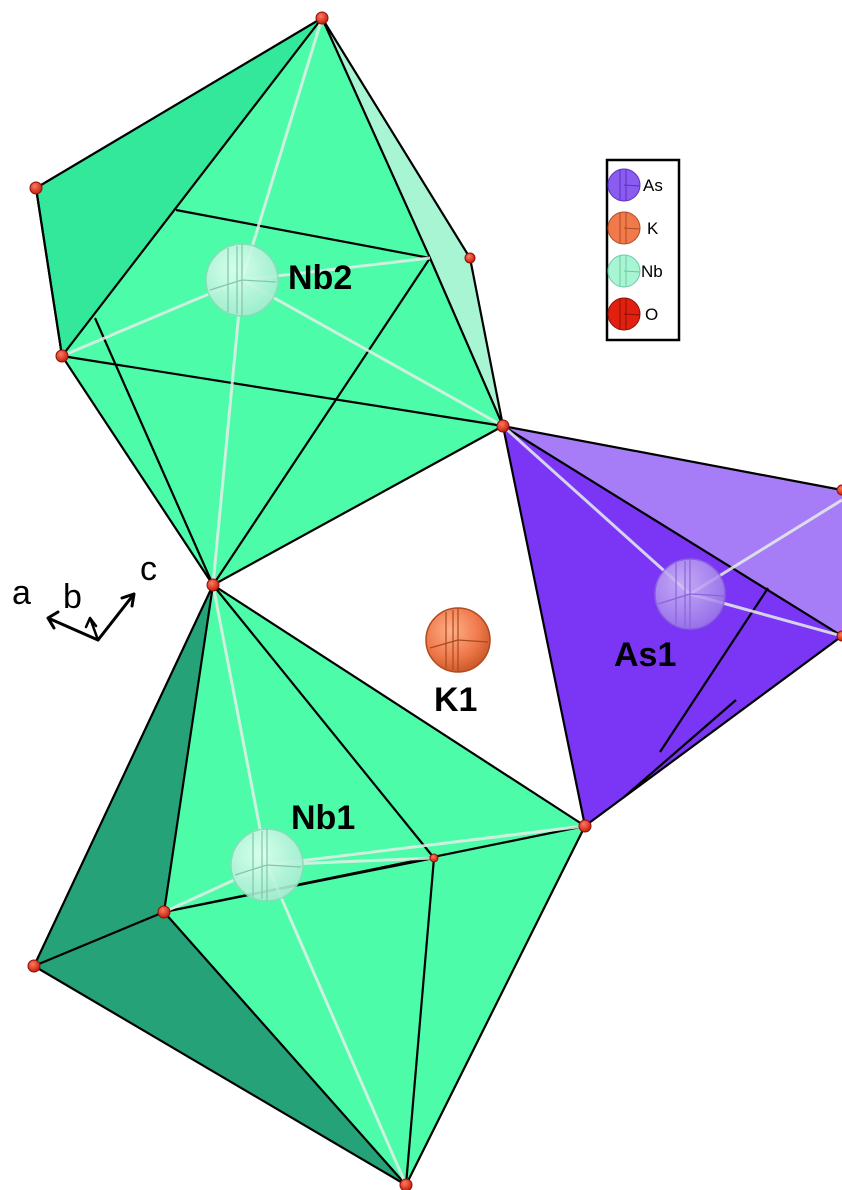 This screenshot has width=842, height=1190. What do you see at coordinates (84, 596) in the screenshot?
I see `axis-triad: a b c` at bounding box center [84, 596].